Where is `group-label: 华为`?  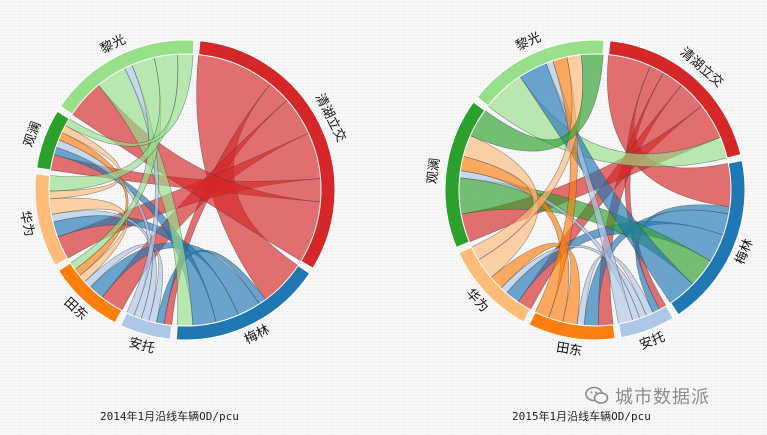
group-label: 华为 is located at coordinates (27, 223).